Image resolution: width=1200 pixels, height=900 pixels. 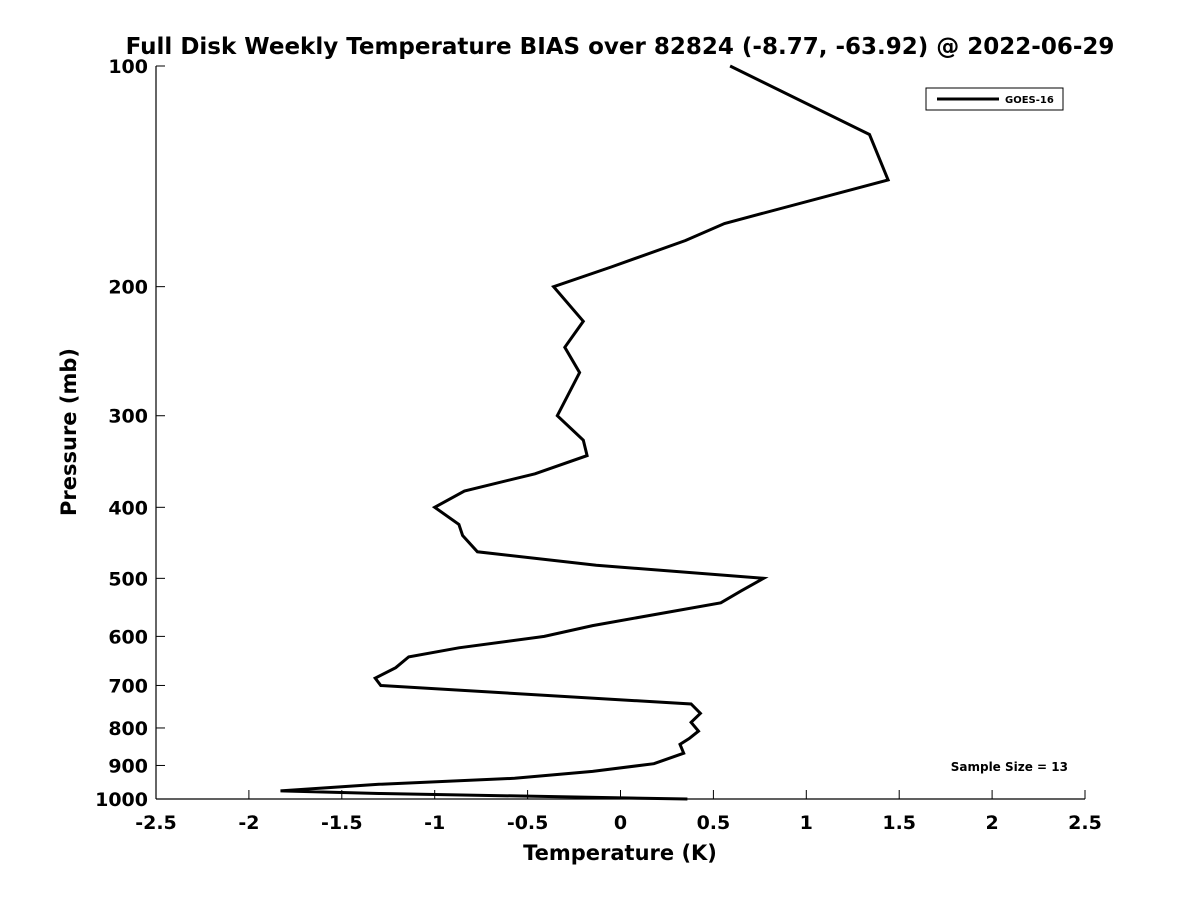 What do you see at coordinates (128, 579) in the screenshot?
I see `y-tick-label: 500` at bounding box center [128, 579].